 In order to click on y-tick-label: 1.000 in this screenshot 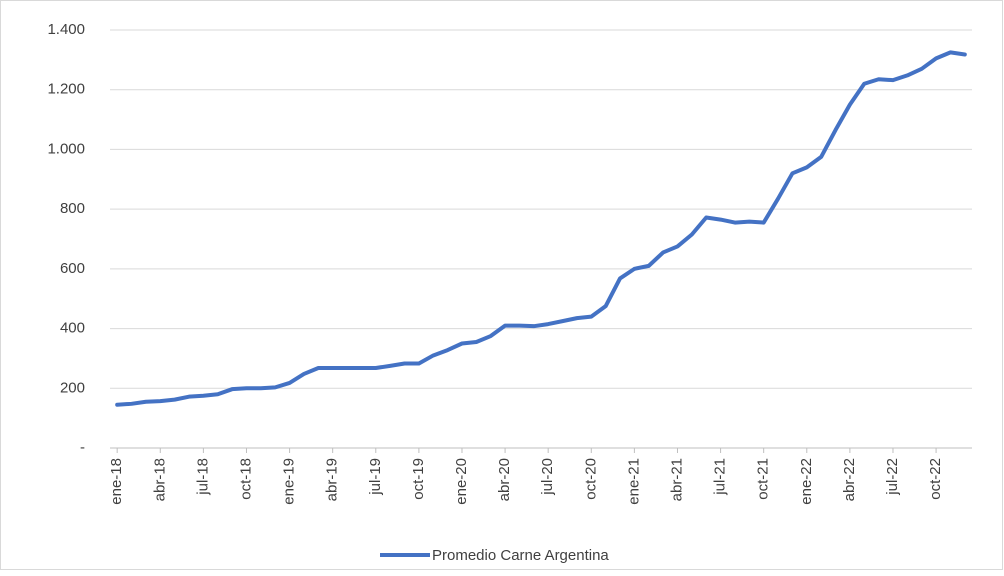, I will do `click(66, 148)`.